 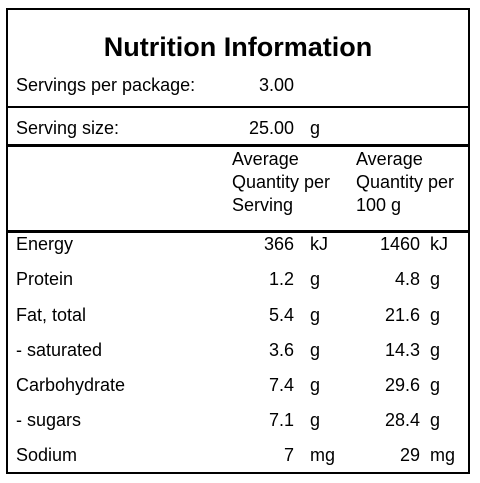 I want to click on column-header-per-100g: Average Quantity per 100 g, so click(x=405, y=182).